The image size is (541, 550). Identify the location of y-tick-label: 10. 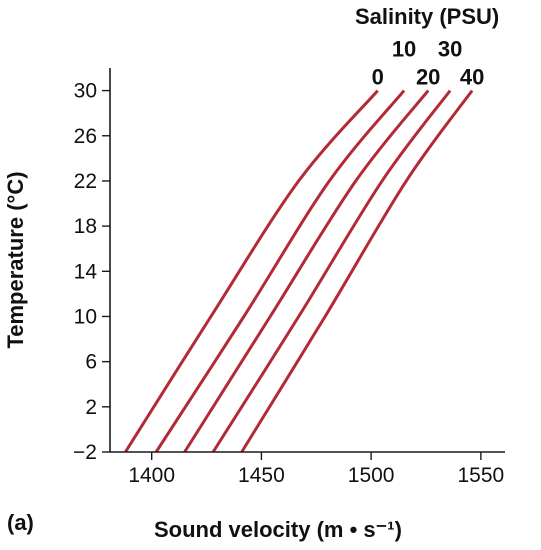
(85, 316).